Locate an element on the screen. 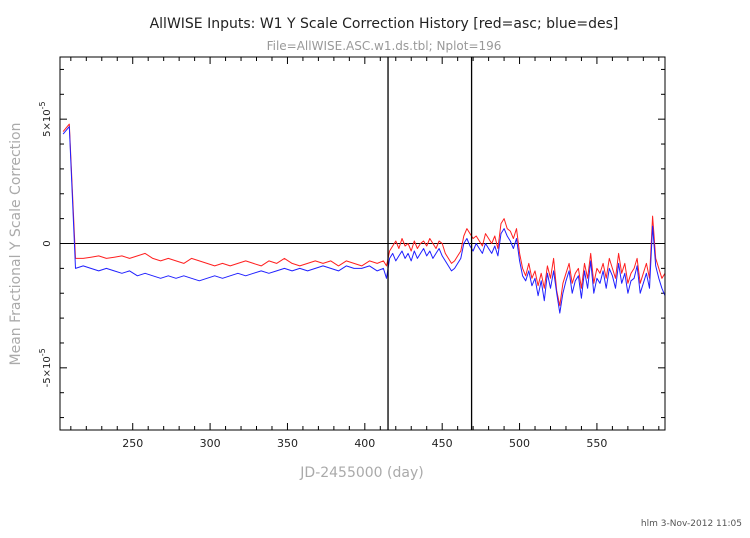 Image resolution: width=750 pixels, height=538 pixels. y-tick-mantissa: -5×10 is located at coordinates (47, 371).